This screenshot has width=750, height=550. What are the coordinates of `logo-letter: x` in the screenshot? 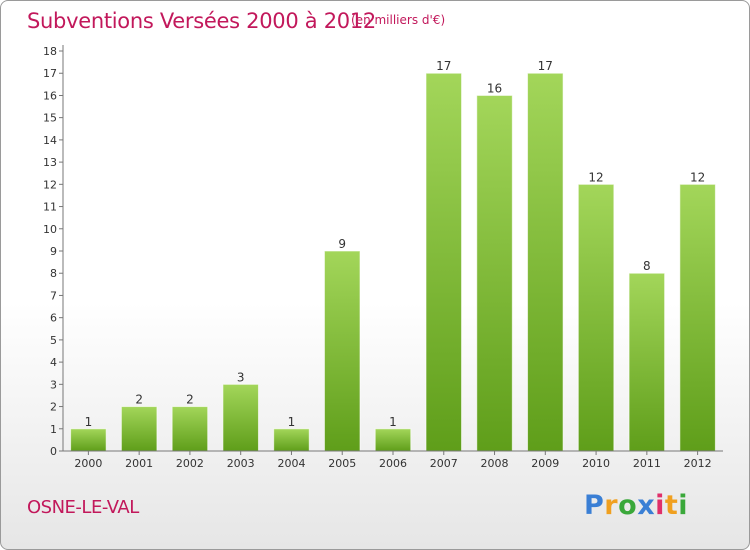 It's located at (646, 505).